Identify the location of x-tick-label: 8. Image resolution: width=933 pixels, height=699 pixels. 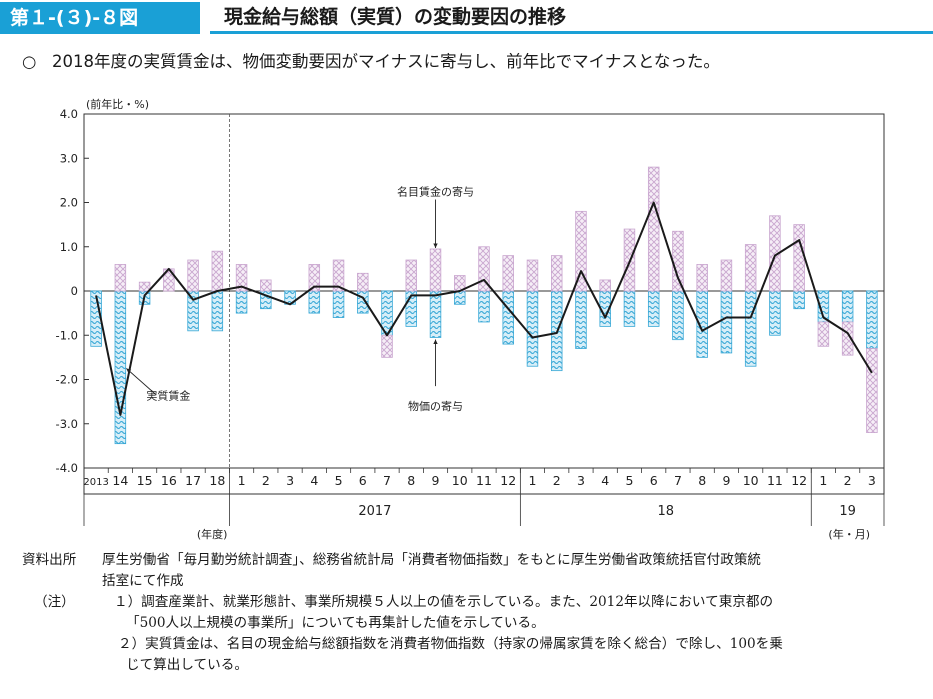
(411, 480).